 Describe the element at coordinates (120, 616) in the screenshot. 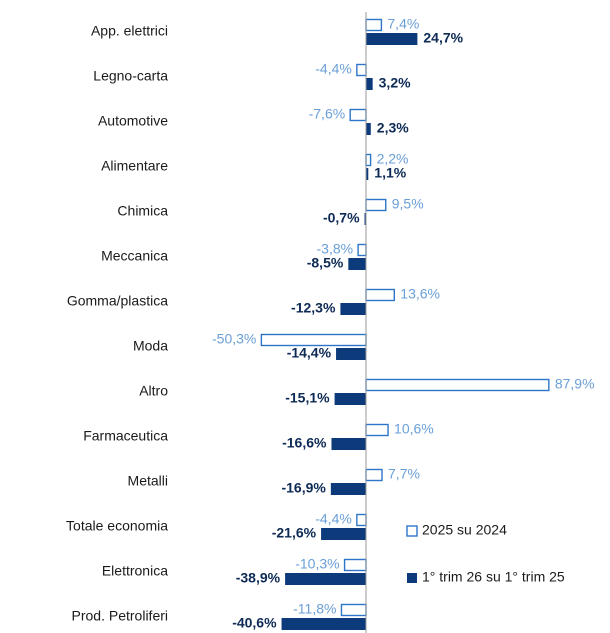

I see `category-label: Prod. Petroliferi` at that location.